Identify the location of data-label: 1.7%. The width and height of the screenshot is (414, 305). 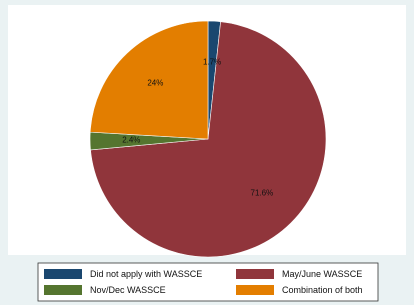
(212, 62).